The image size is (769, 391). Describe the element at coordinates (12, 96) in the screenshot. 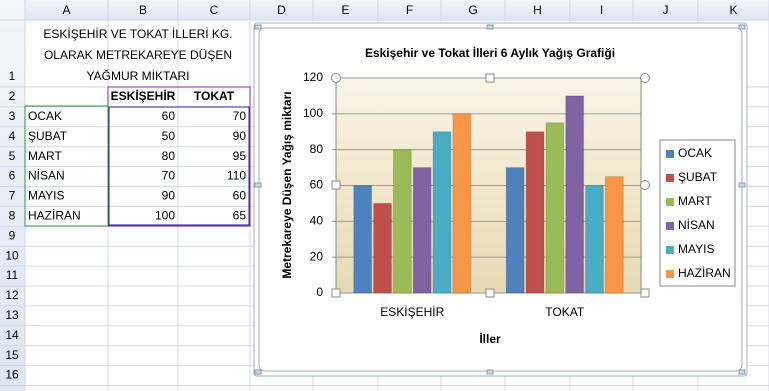

I see `row-header: 2` at that location.